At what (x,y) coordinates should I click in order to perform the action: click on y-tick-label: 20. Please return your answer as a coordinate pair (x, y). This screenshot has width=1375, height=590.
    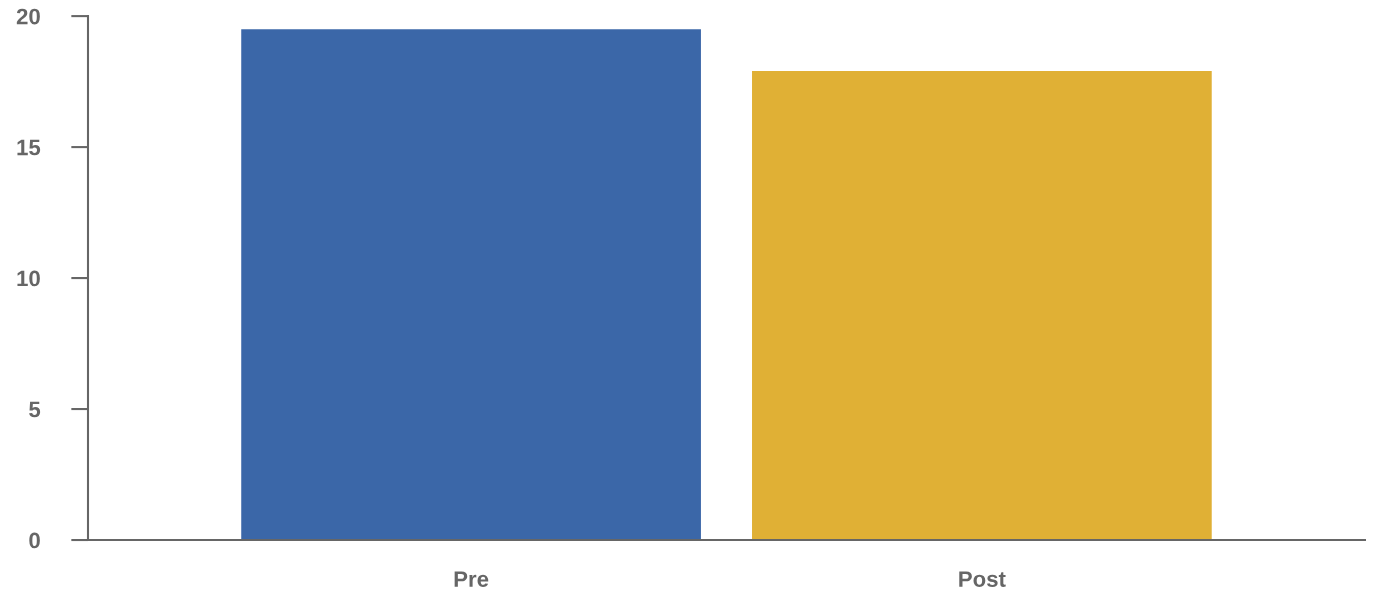
    Looking at the image, I should click on (28, 16).